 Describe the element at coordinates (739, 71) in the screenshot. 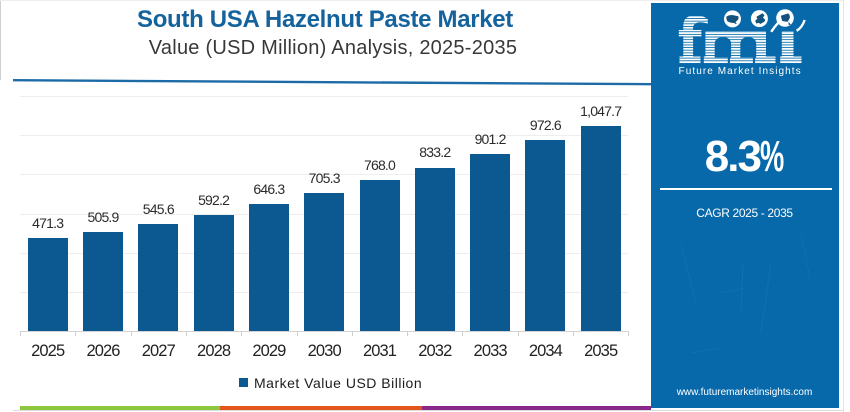

I see `svg-text: Future Market Insights` at that location.